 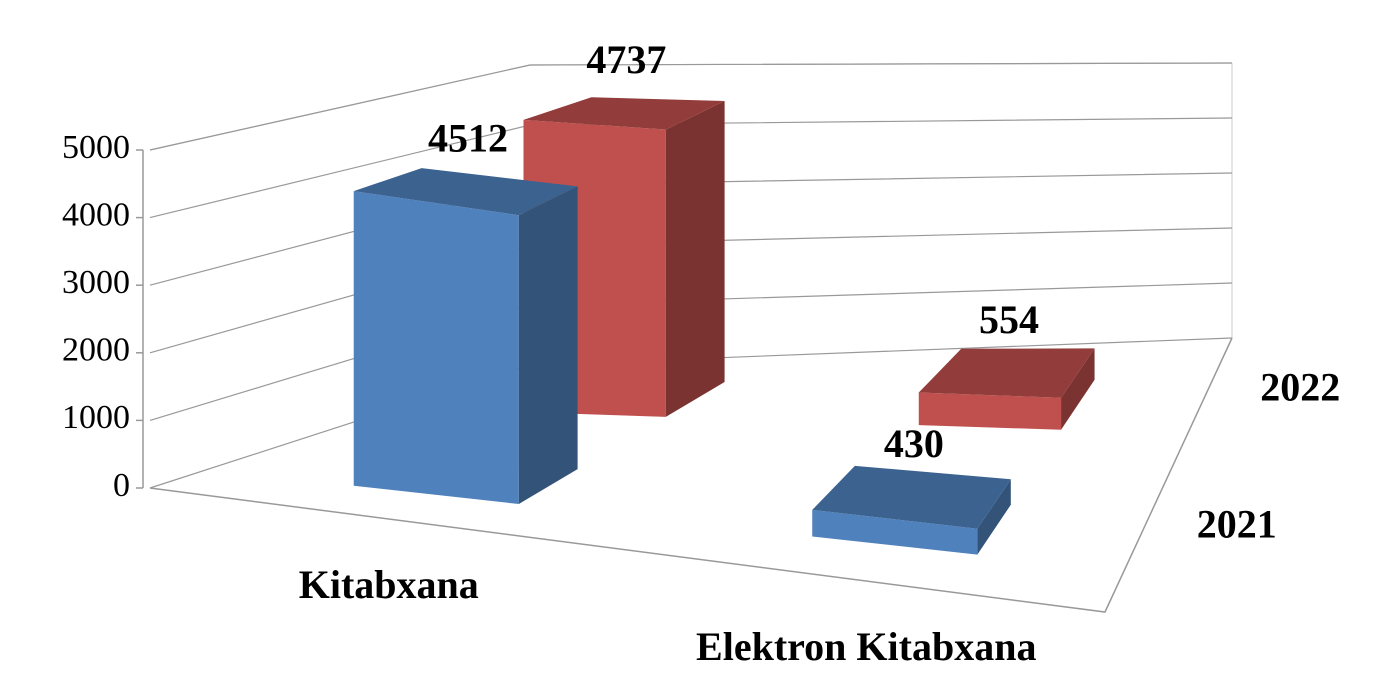 What do you see at coordinates (121, 485) in the screenshot?
I see `y-tick-label: 0` at bounding box center [121, 485].